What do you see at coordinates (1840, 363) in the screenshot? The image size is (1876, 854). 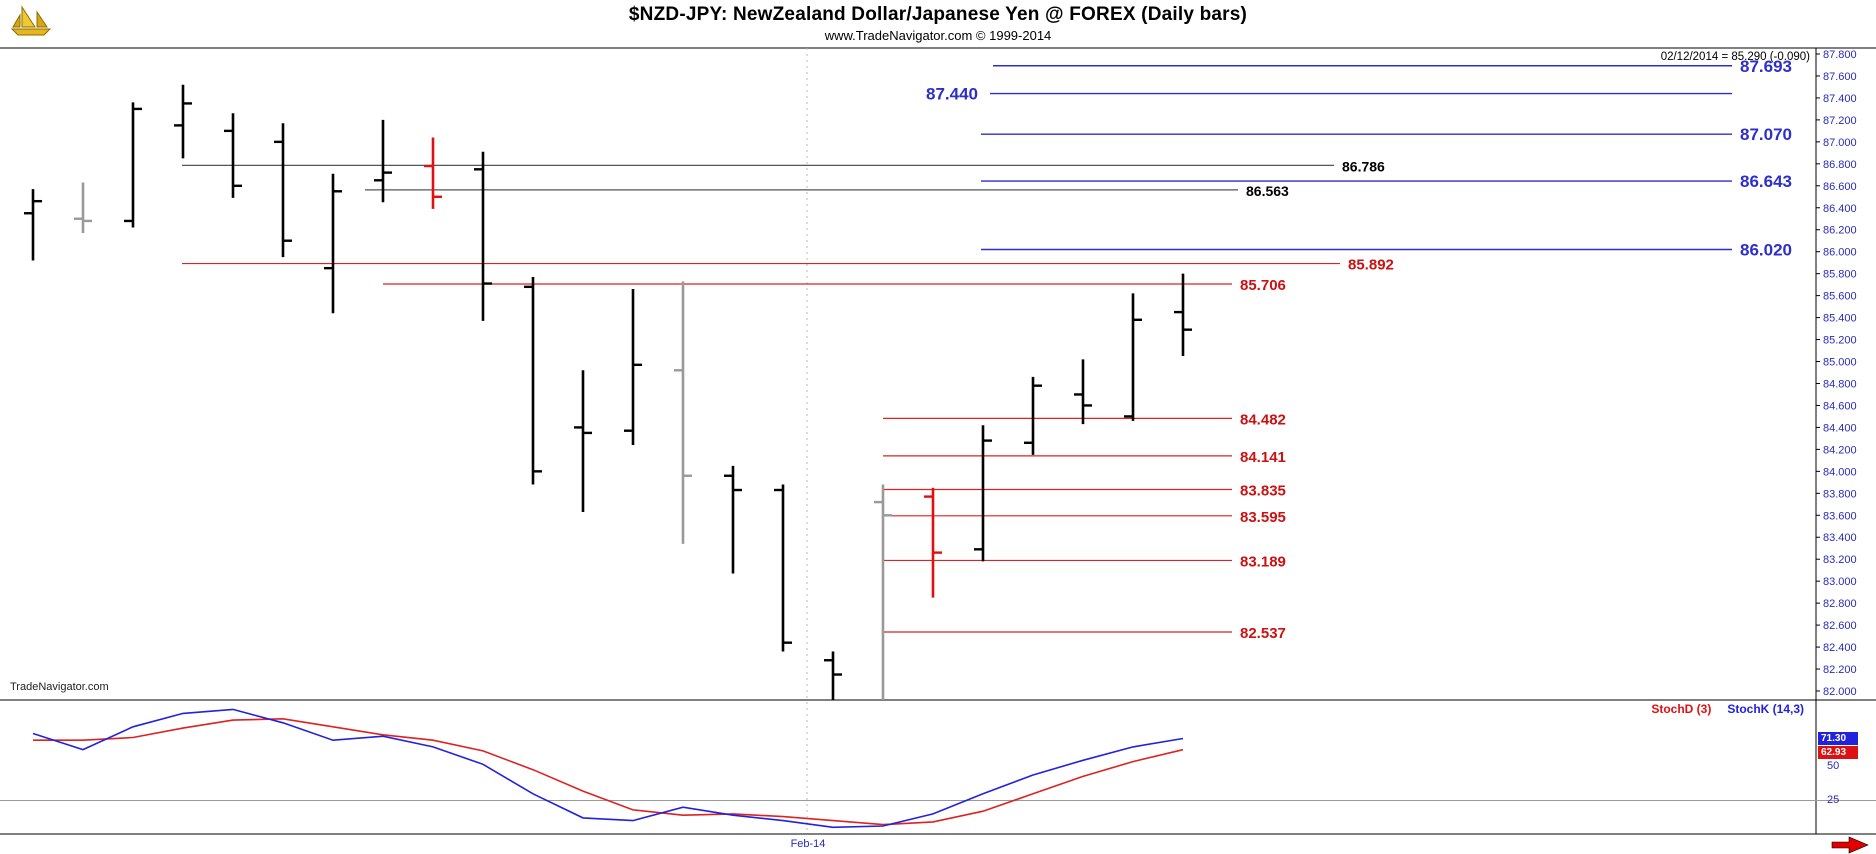 I see `price-axis-label: 85.000` at bounding box center [1840, 363].